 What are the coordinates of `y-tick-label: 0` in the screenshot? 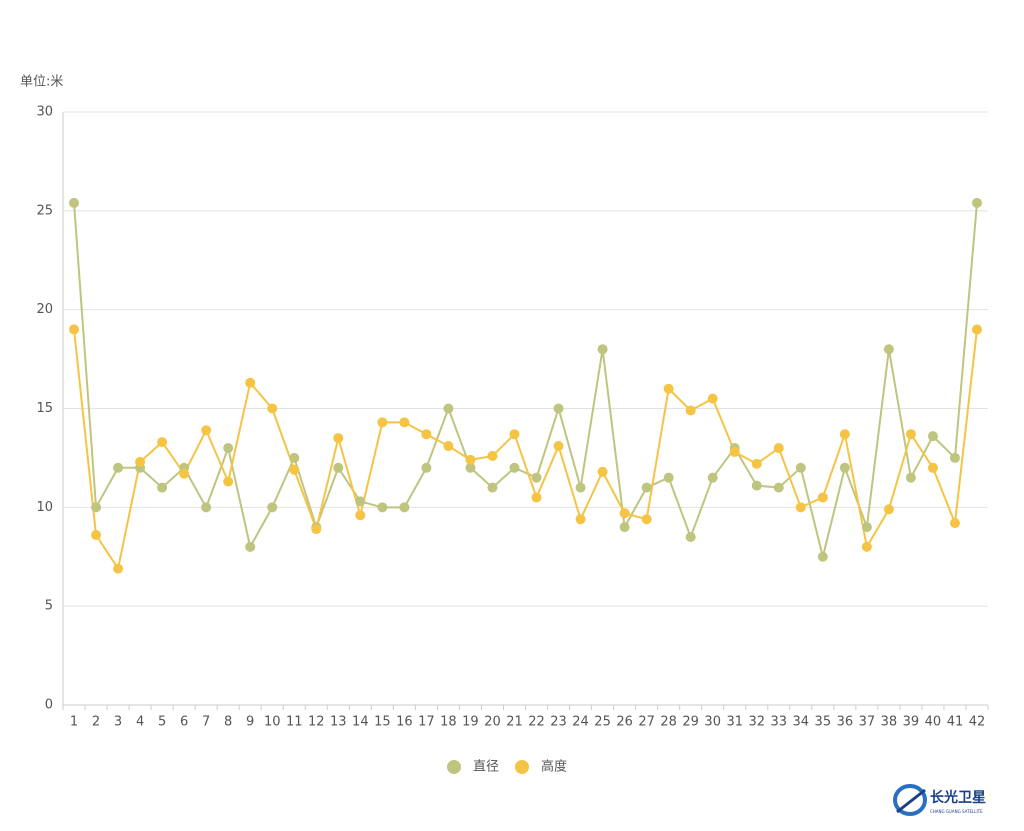 It's located at (49, 705).